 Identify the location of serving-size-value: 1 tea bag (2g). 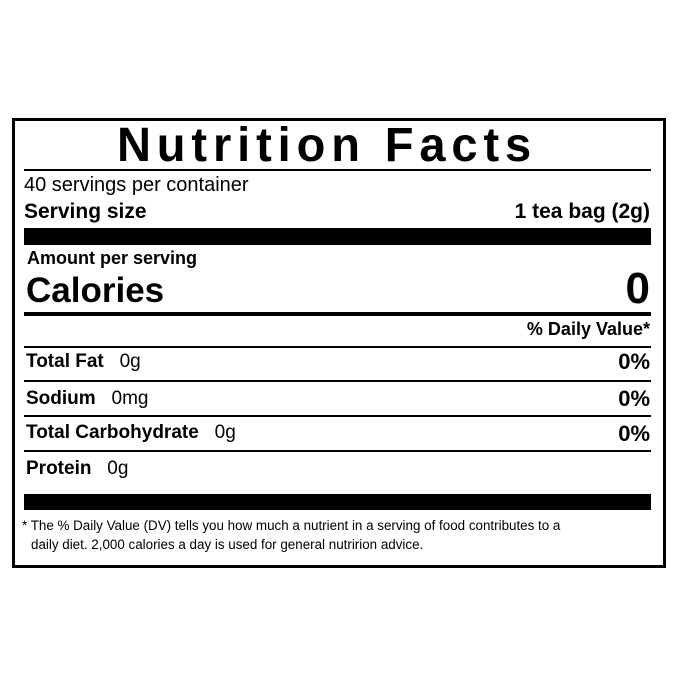
(582, 211).